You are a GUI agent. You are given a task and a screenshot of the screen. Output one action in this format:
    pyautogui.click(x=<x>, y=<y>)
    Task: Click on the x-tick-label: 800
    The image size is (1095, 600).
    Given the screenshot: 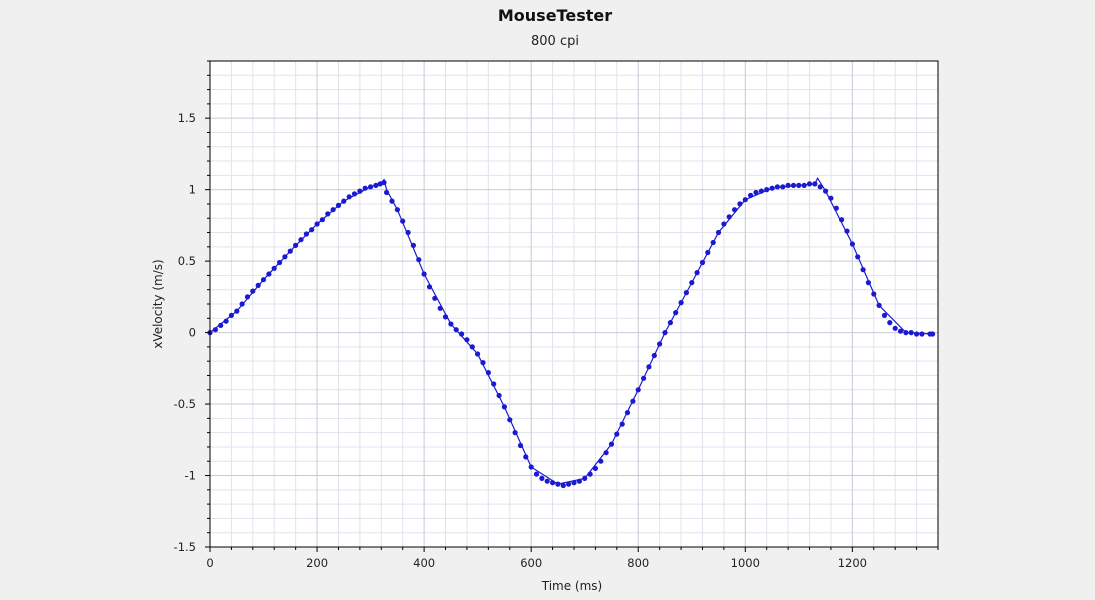 What is the action you would take?
    pyautogui.click(x=638, y=563)
    